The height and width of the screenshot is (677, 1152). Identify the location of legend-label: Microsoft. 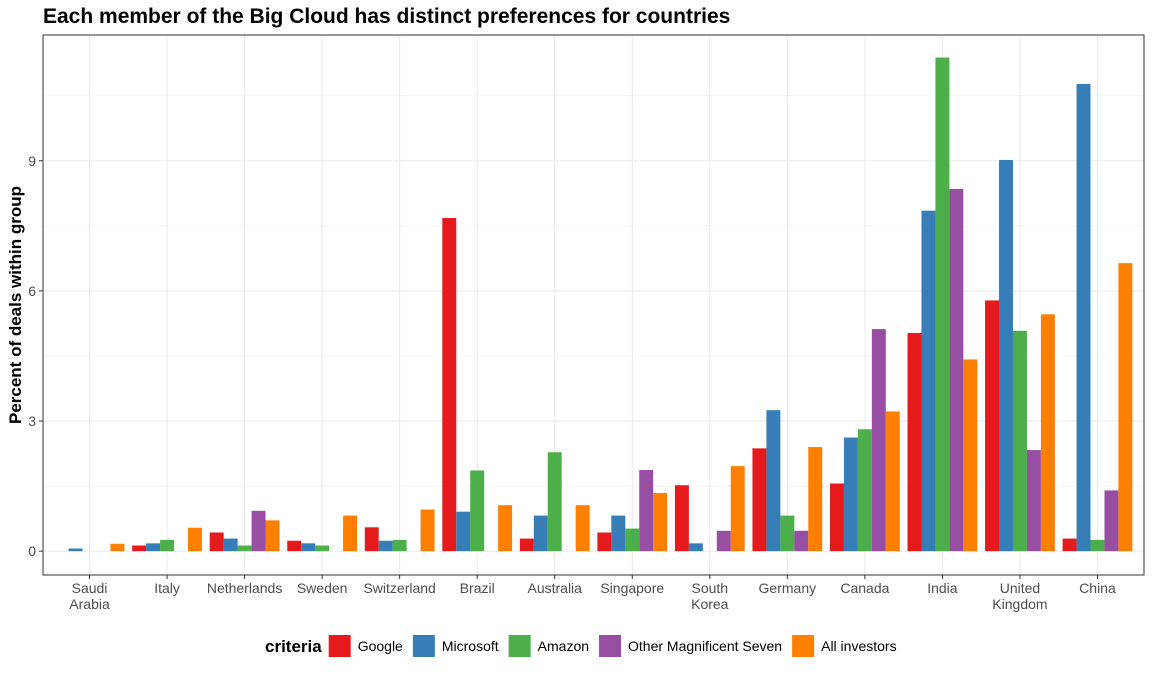
(470, 646).